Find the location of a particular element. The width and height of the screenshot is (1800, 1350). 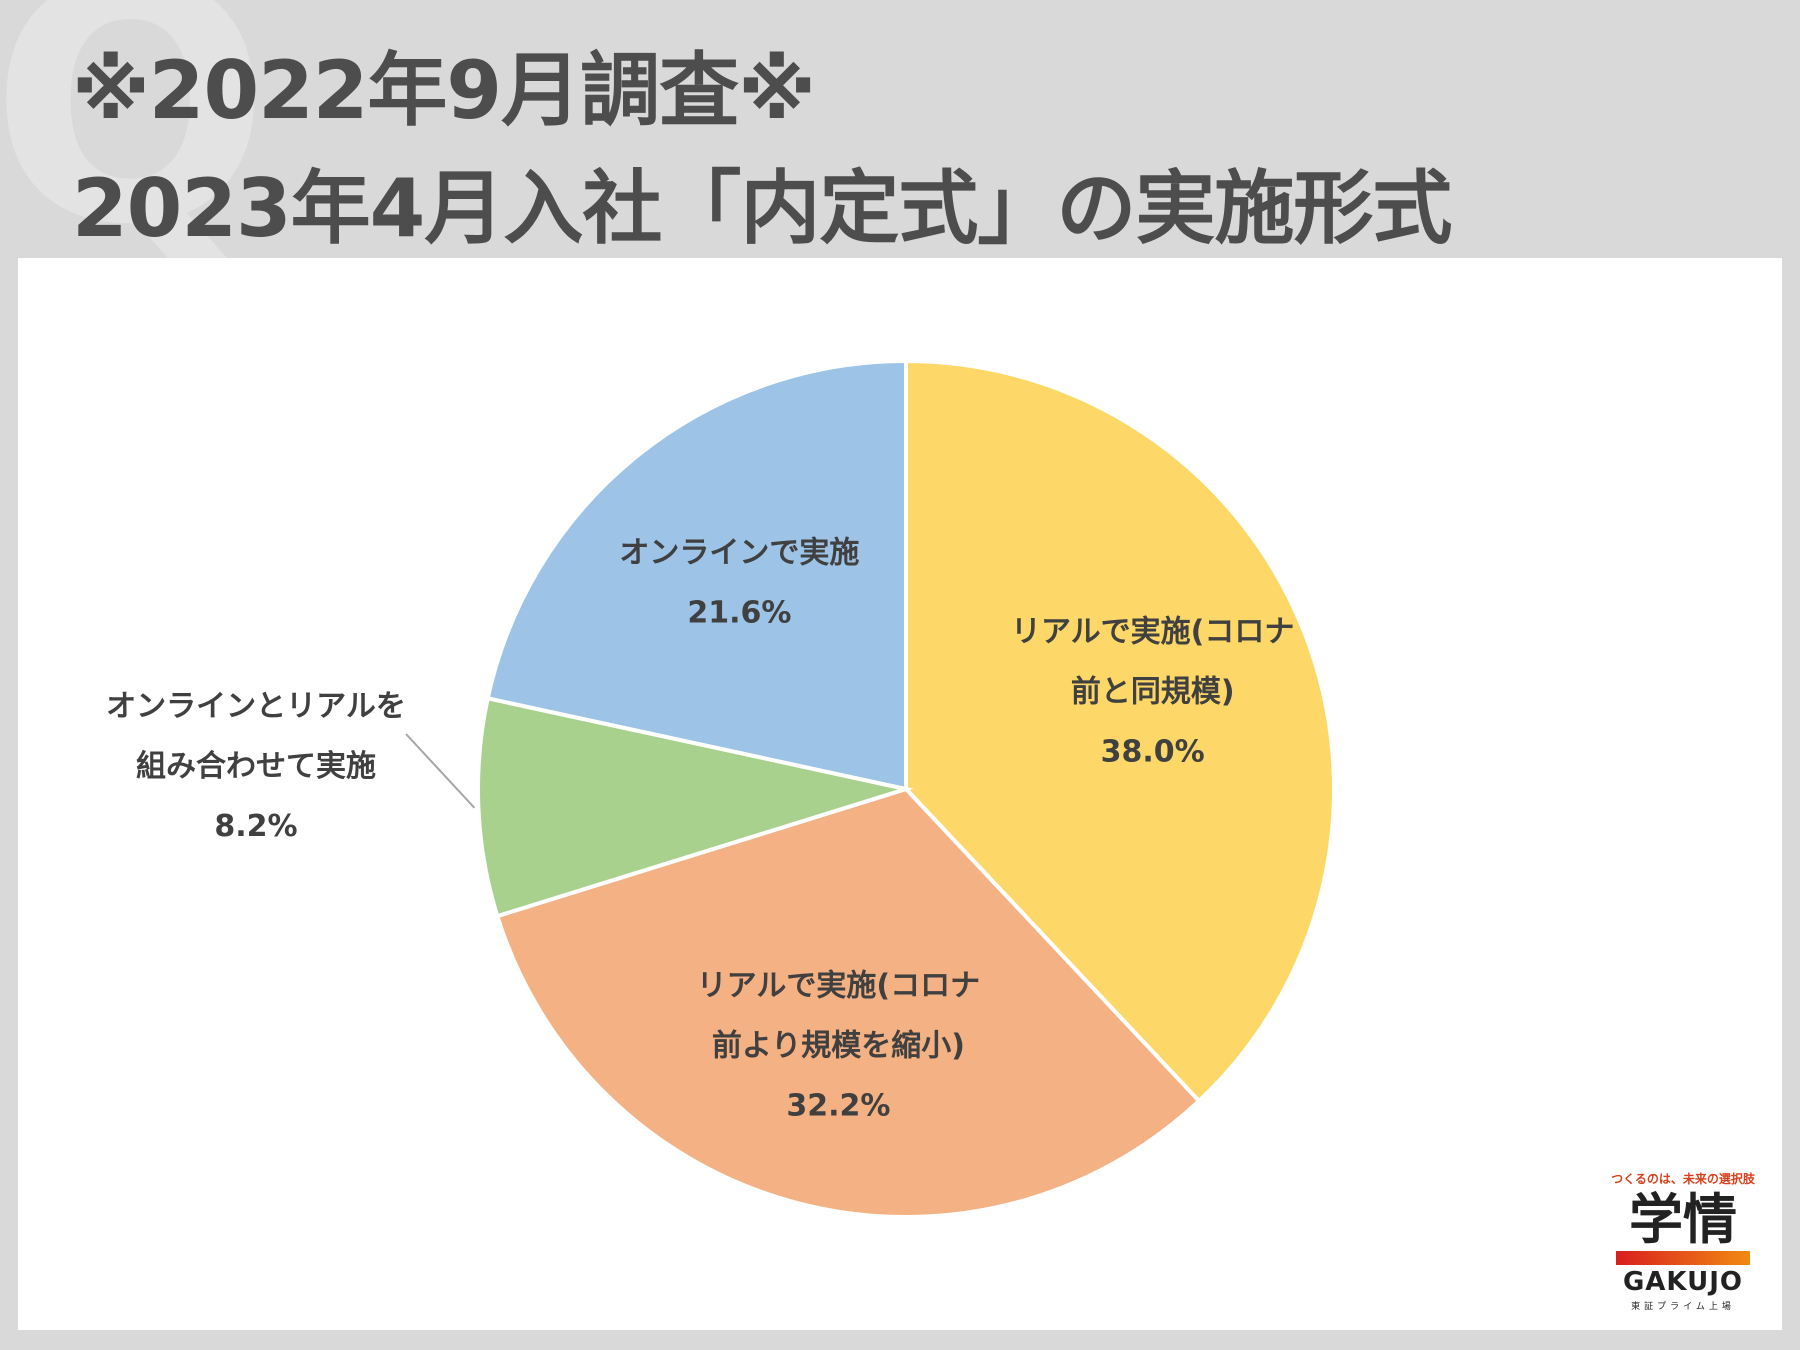

slice-label-line: オンラインで実施 is located at coordinates (739, 552).